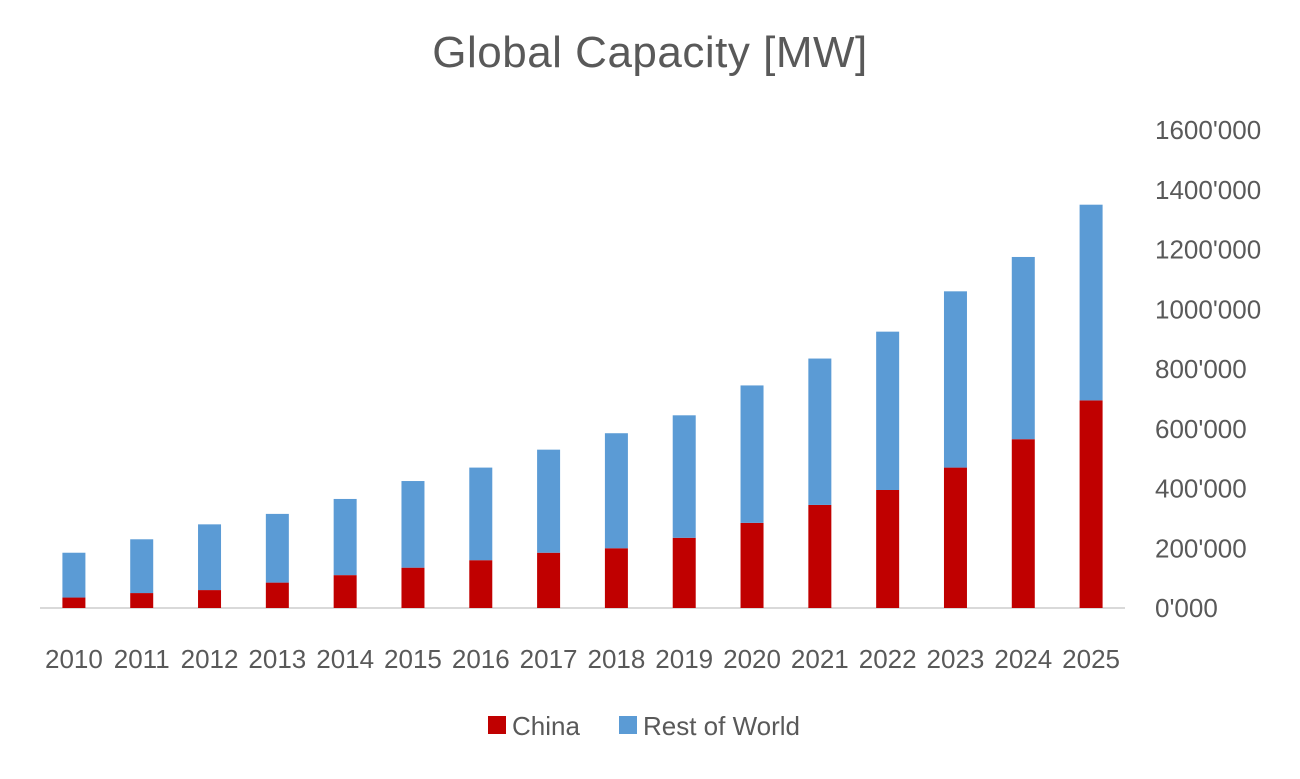 The width and height of the screenshot is (1300, 779). Describe the element at coordinates (1201, 369) in the screenshot. I see `y-tick-label: 800'000` at that location.